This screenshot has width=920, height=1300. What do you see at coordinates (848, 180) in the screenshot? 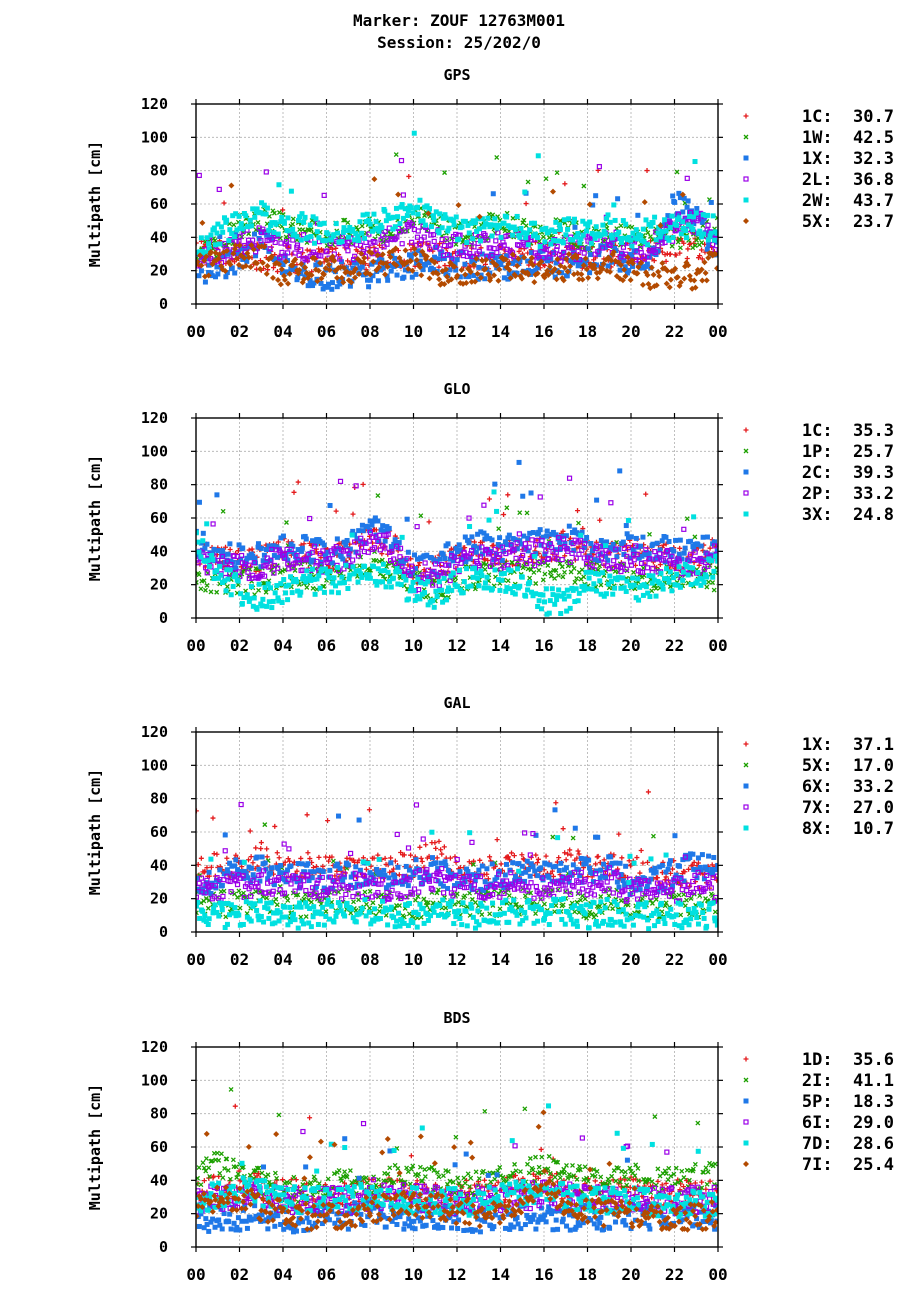
I see `legend-entry: 2L: 36.8` at bounding box center [848, 180].